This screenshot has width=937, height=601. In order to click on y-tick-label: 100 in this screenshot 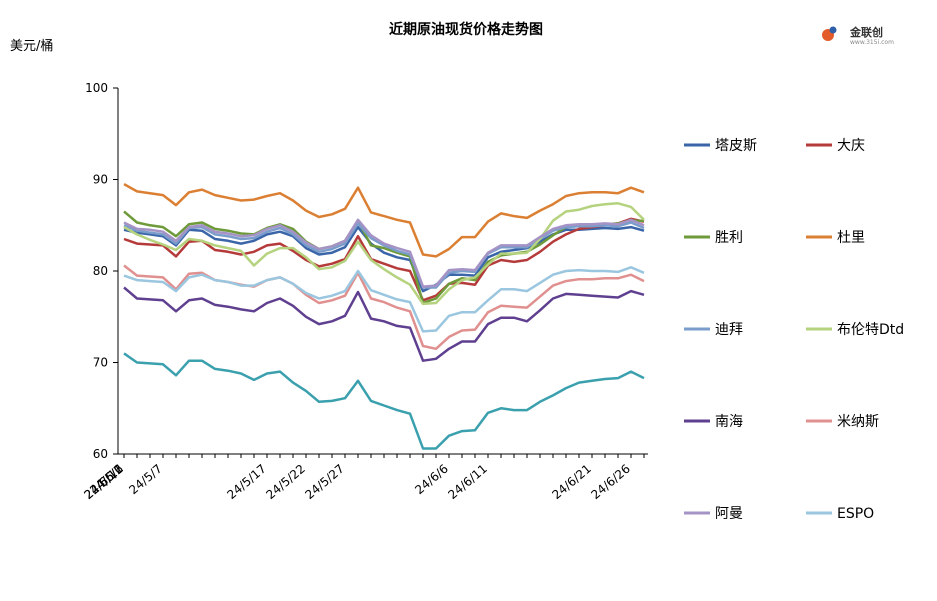, I will do `click(96, 88)`.